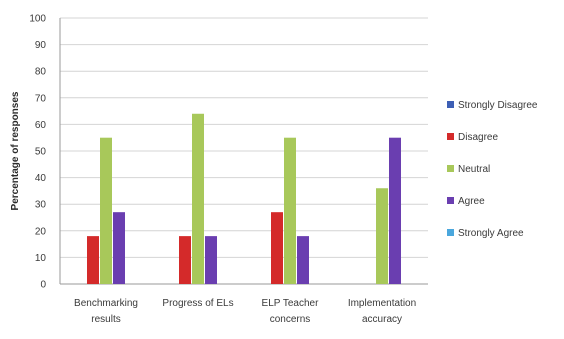  What do you see at coordinates (41, 125) in the screenshot?
I see `y-tick-label: 60` at bounding box center [41, 125].